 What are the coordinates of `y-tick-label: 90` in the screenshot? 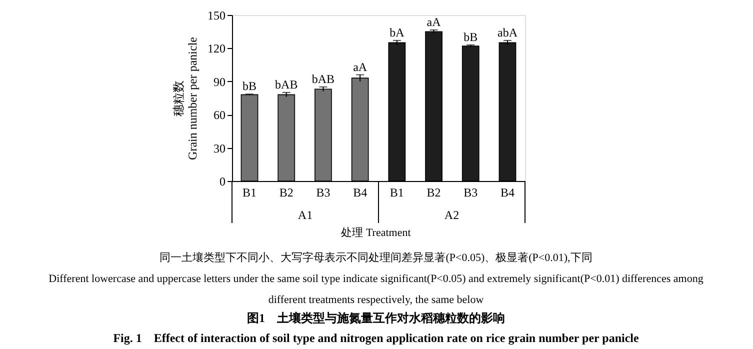 It's located at (220, 81).